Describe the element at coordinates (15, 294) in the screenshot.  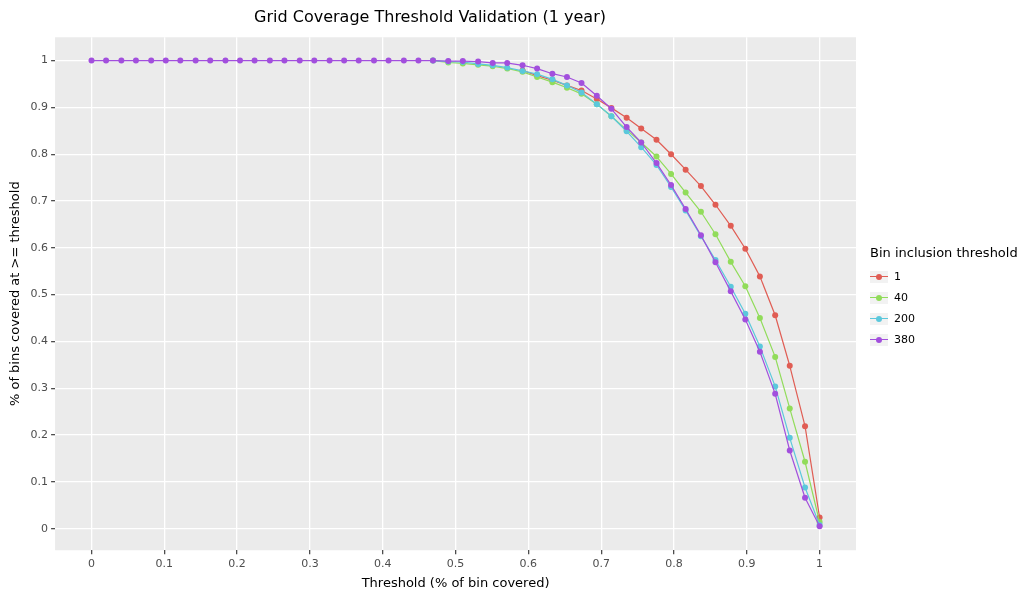
I see `y-axis-title: % of bins covered at >= threshold` at that location.